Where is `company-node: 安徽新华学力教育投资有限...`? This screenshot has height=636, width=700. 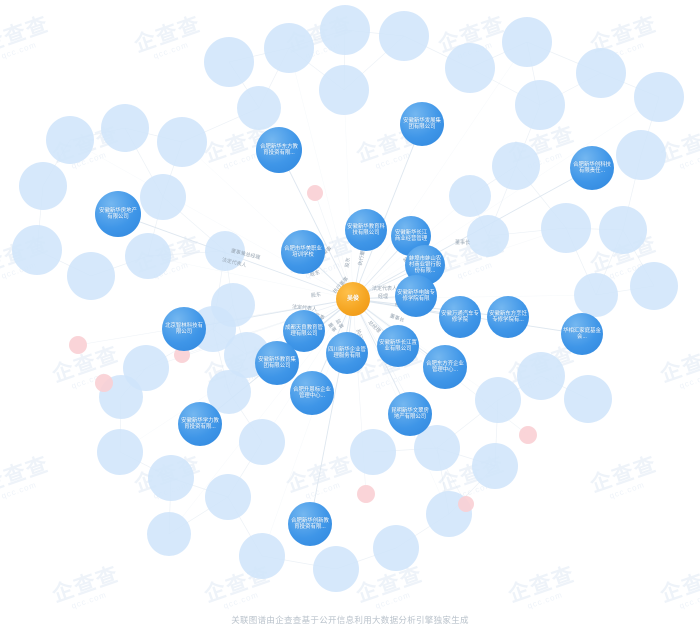
company-node: 安徽新华学力教育投资有限... is located at coordinates (200, 424).